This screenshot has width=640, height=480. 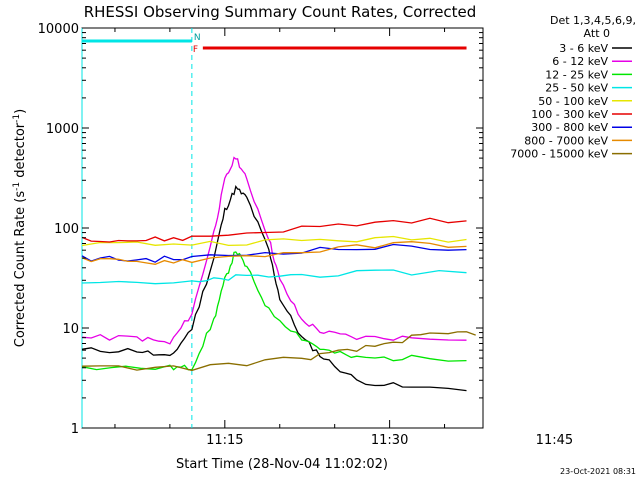 What do you see at coordinates (58, 29) in the screenshot?
I see `y-tick-label: 10000` at bounding box center [58, 29].